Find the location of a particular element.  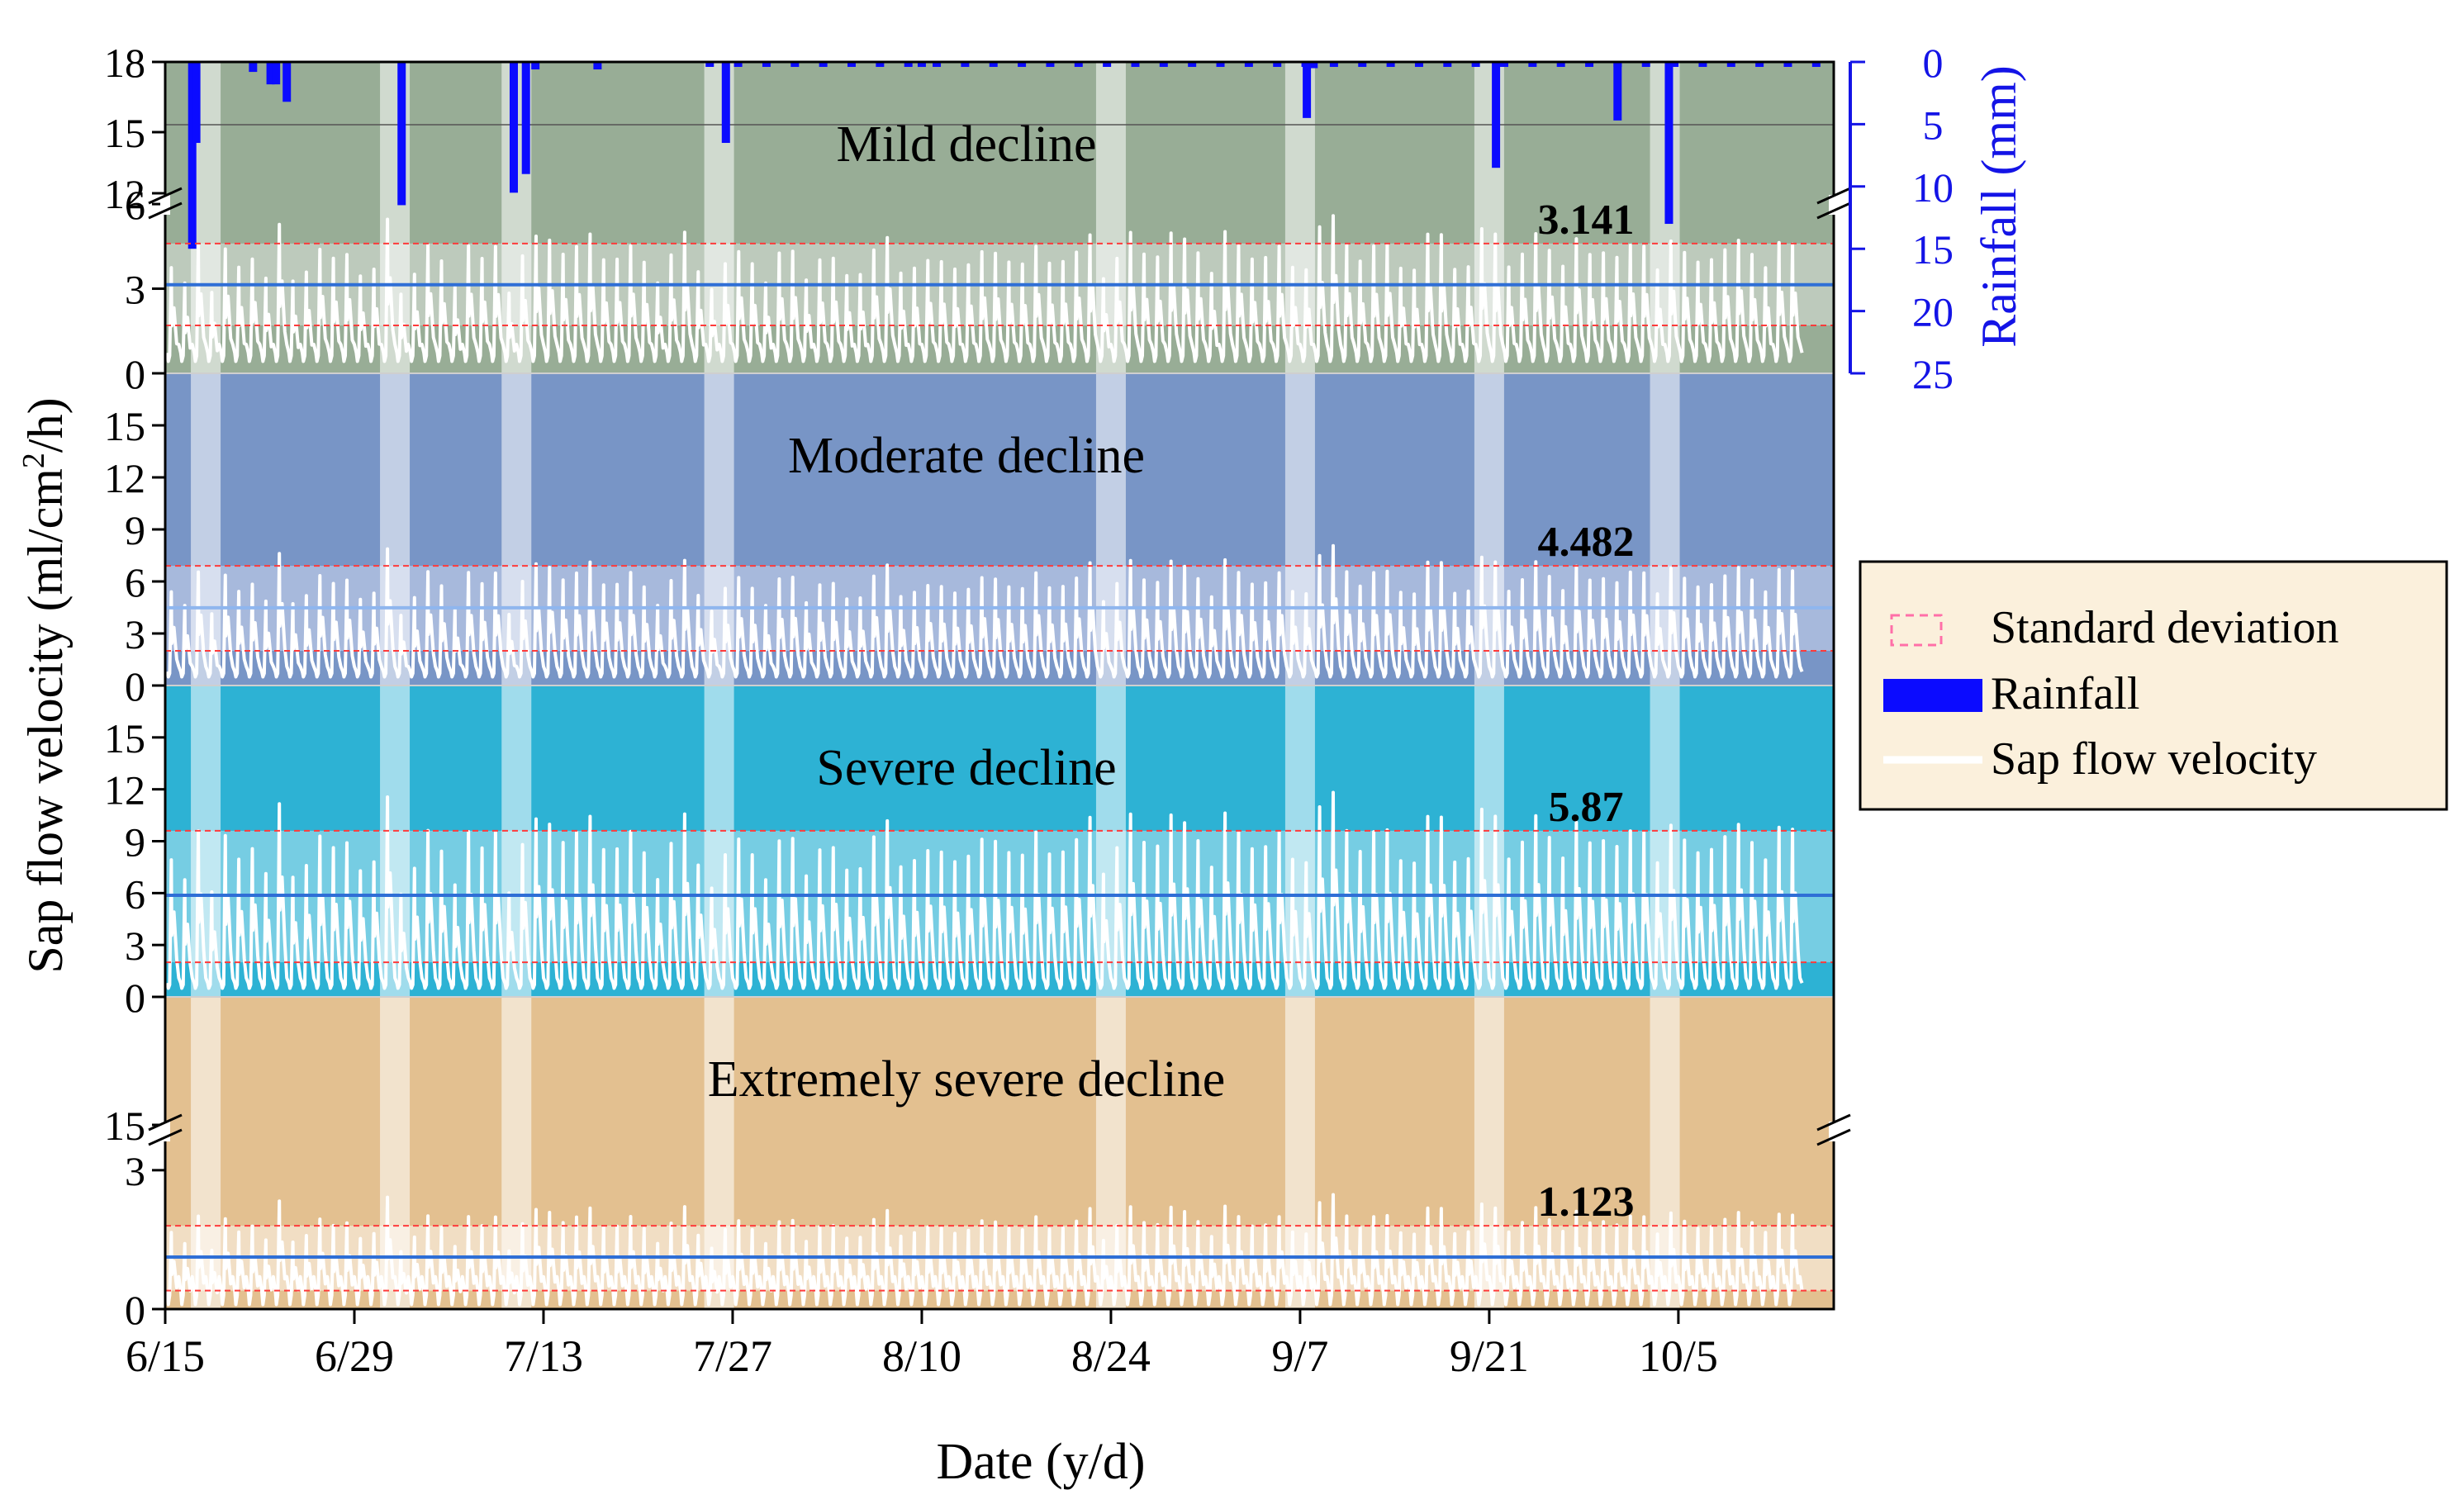

panel-name-3: Extremely severe decline is located at coordinates (967, 1079).